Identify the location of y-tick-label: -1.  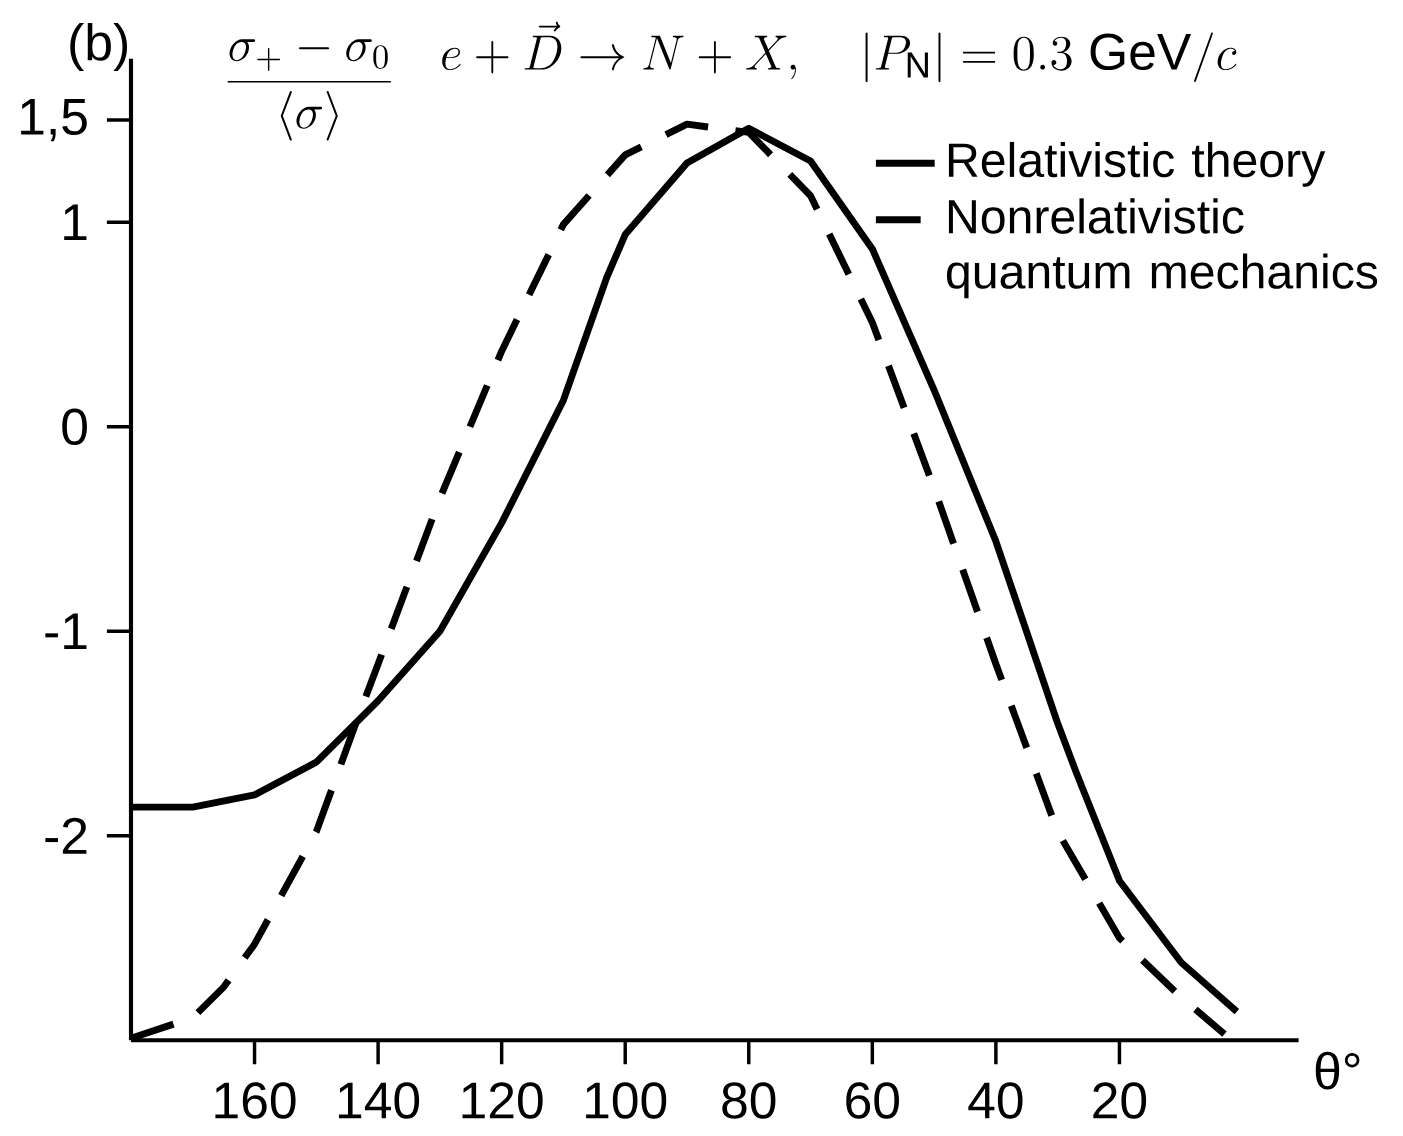
(66, 631).